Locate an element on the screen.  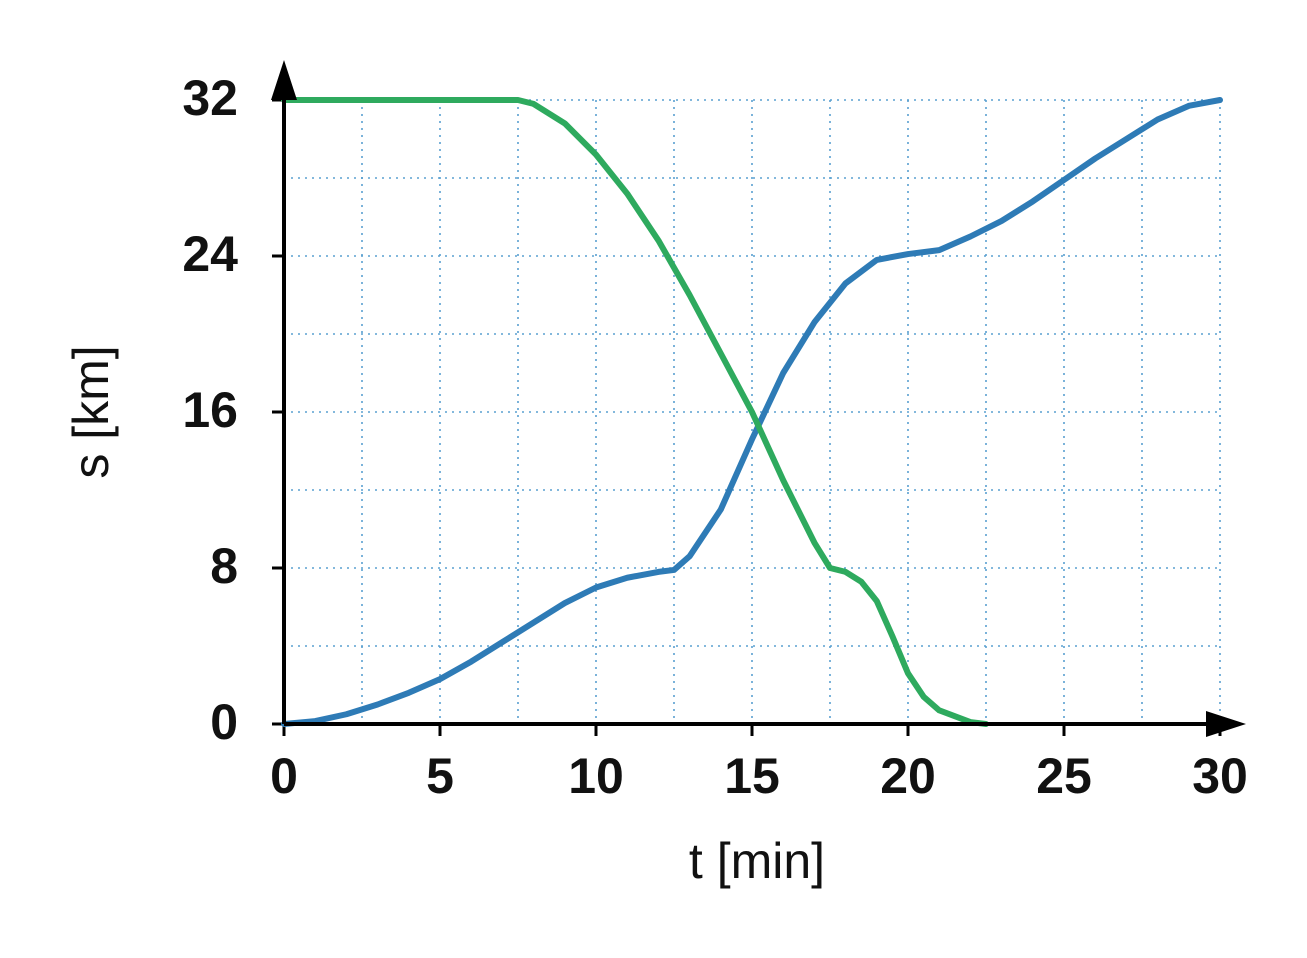
x-tick-label: 20 is located at coordinates (908, 776).